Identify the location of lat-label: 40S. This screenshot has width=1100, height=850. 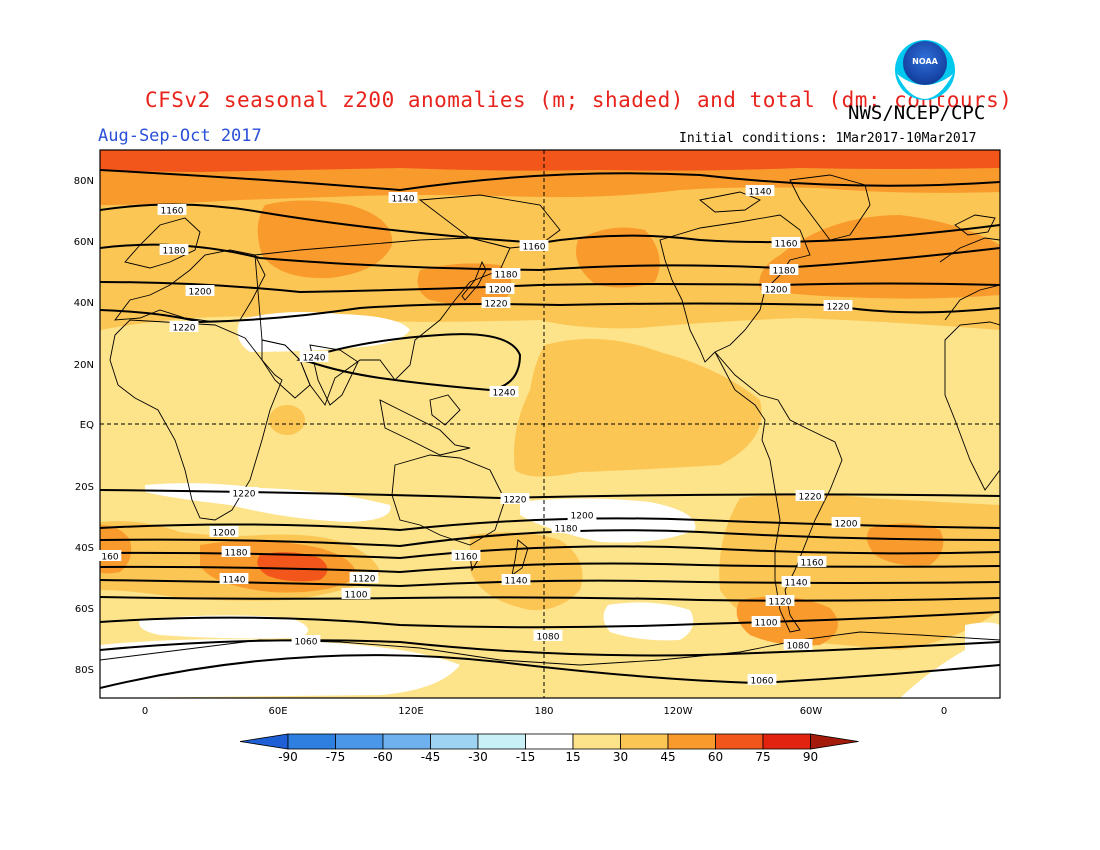
(84, 548).